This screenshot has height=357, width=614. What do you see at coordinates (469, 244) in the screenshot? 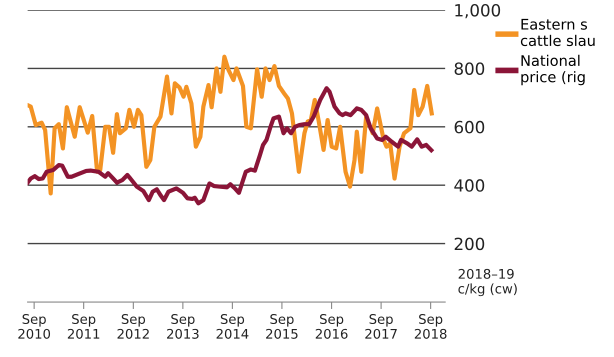
I see `y-tick-label: 200` at bounding box center [469, 244].